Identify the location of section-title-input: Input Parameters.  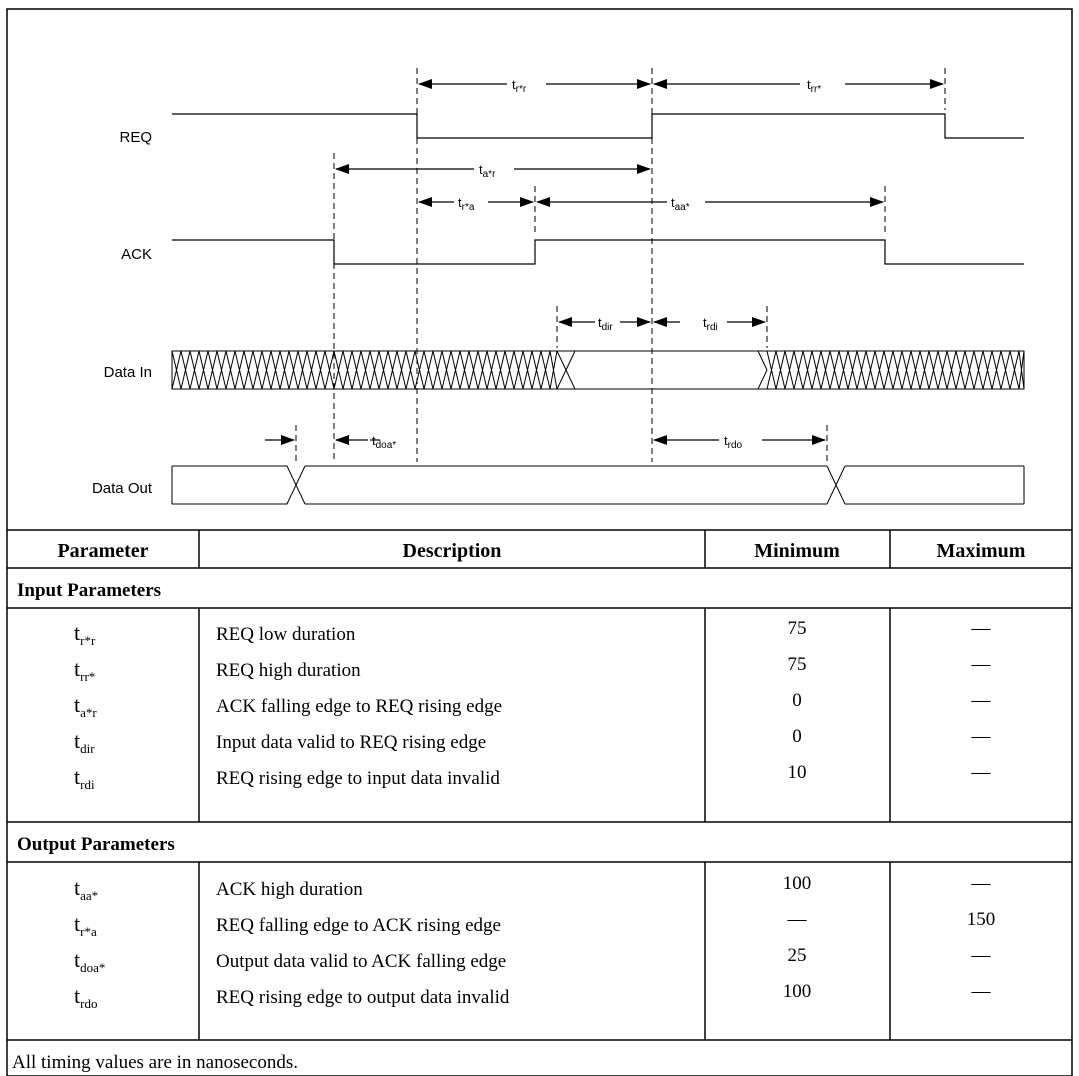
(89, 590).